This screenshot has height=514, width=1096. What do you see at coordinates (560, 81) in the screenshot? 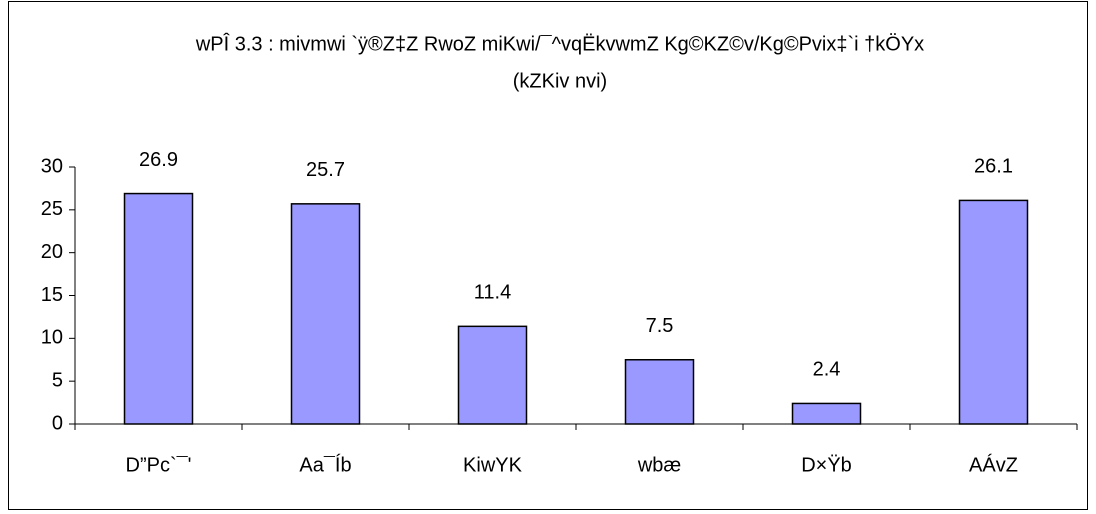
I see `chart-subtitle: (kZKiv nvi)` at bounding box center [560, 81].